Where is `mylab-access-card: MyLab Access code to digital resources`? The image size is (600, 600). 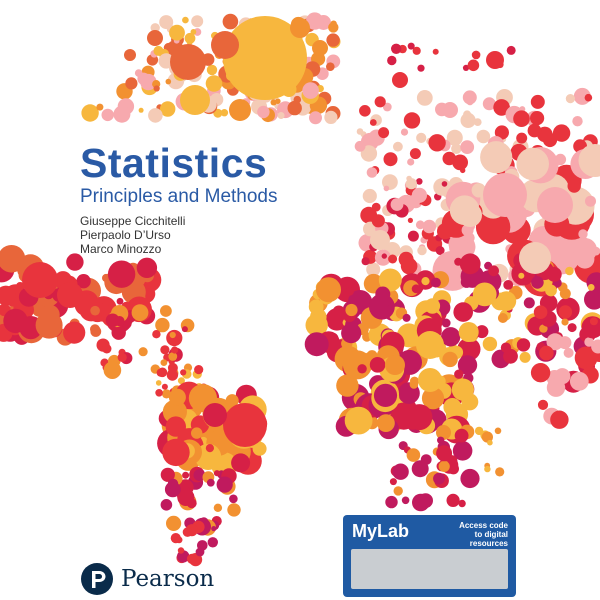 mylab-access-card: MyLab Access code to digital resources is located at coordinates (429, 556).